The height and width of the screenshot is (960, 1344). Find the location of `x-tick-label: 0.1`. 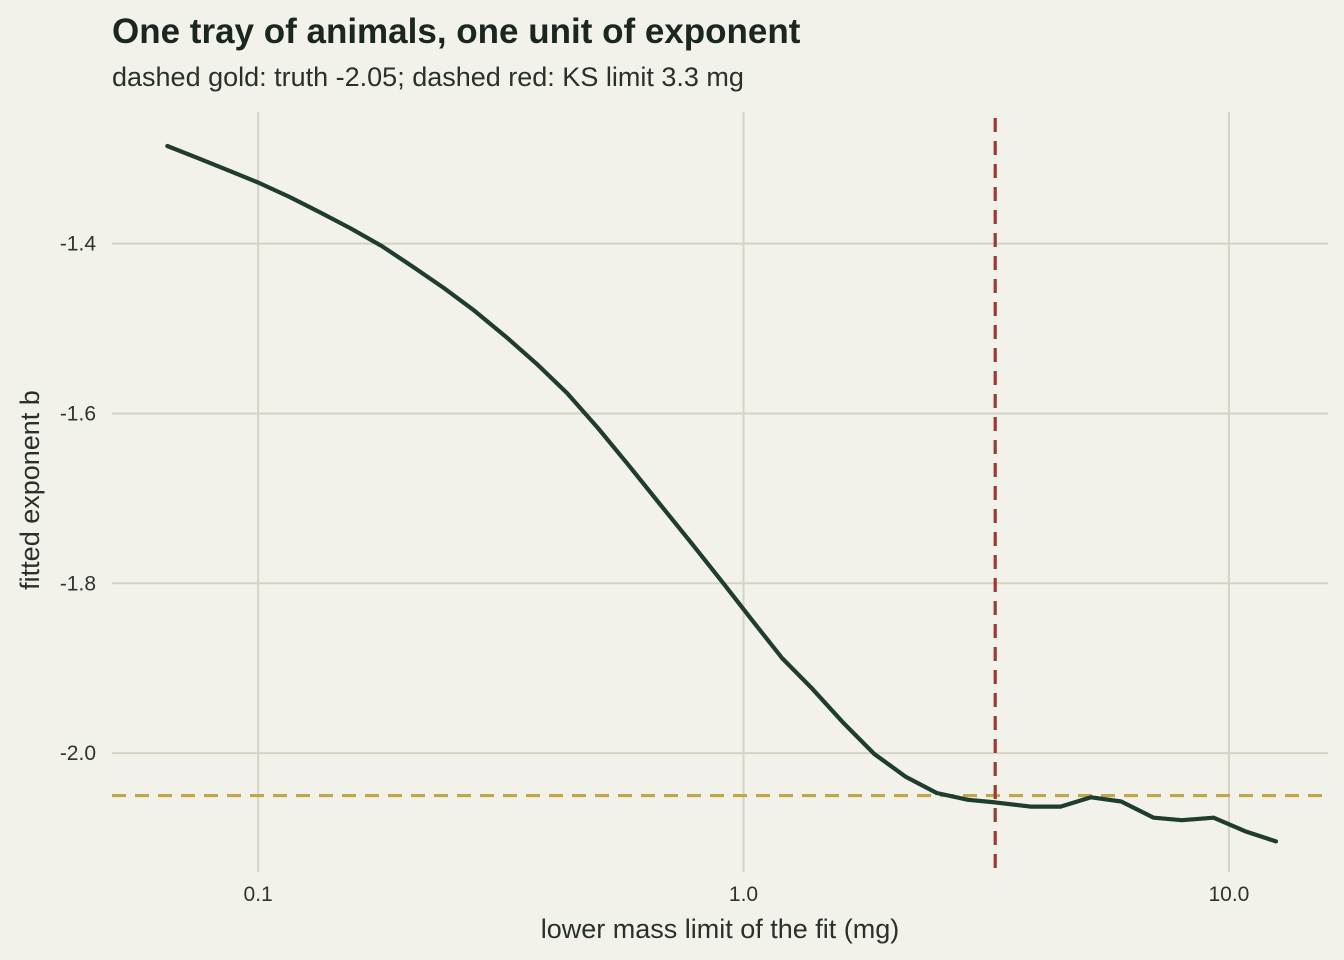

x-tick-label: 0.1 is located at coordinates (258, 894).